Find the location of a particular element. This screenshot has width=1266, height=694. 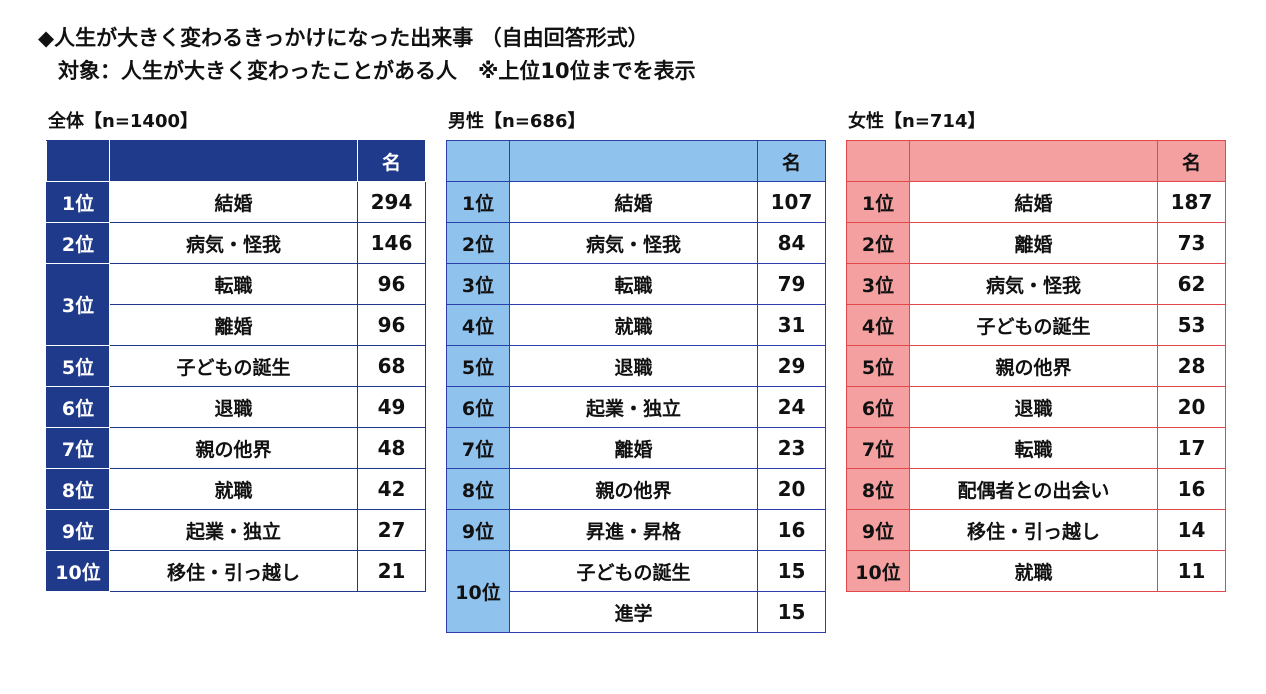

count-cell: 23 is located at coordinates (791, 448).